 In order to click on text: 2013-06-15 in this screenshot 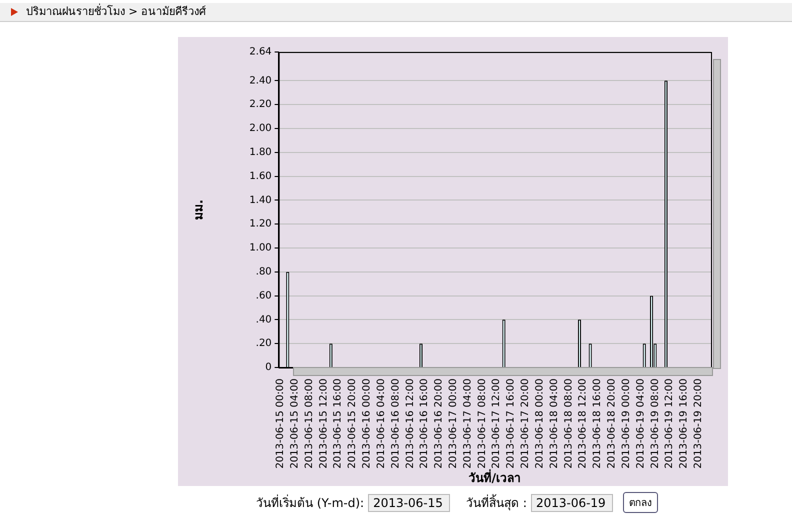, I will do `click(409, 503)`.